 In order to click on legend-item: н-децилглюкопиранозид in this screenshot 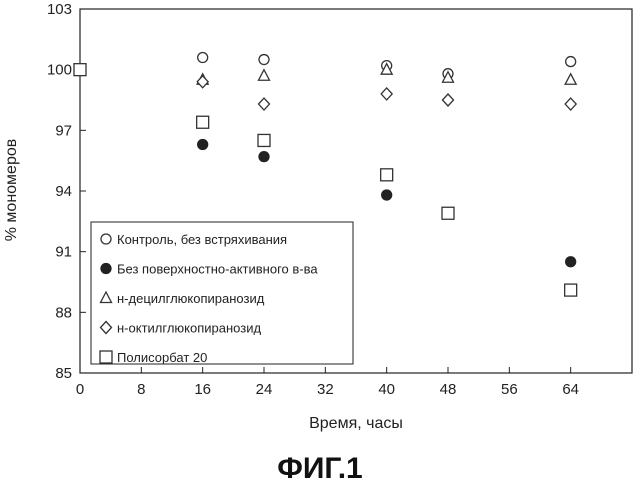, I will do `click(183, 298)`.